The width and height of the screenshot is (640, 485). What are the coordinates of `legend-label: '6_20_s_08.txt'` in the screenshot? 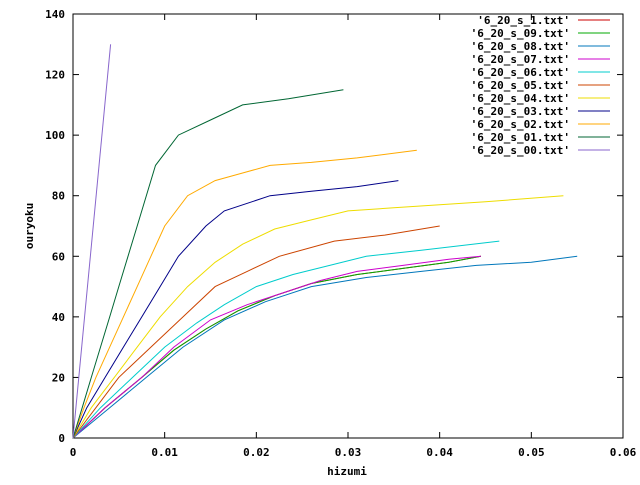 It's located at (520, 46).